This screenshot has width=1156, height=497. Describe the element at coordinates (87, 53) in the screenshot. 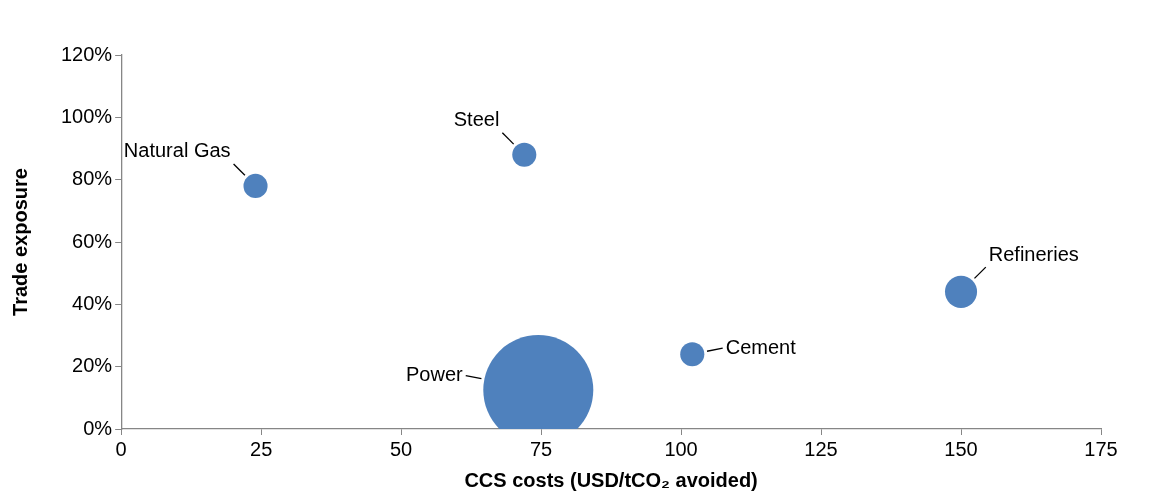

I see `y-tick-label: 120%` at that location.